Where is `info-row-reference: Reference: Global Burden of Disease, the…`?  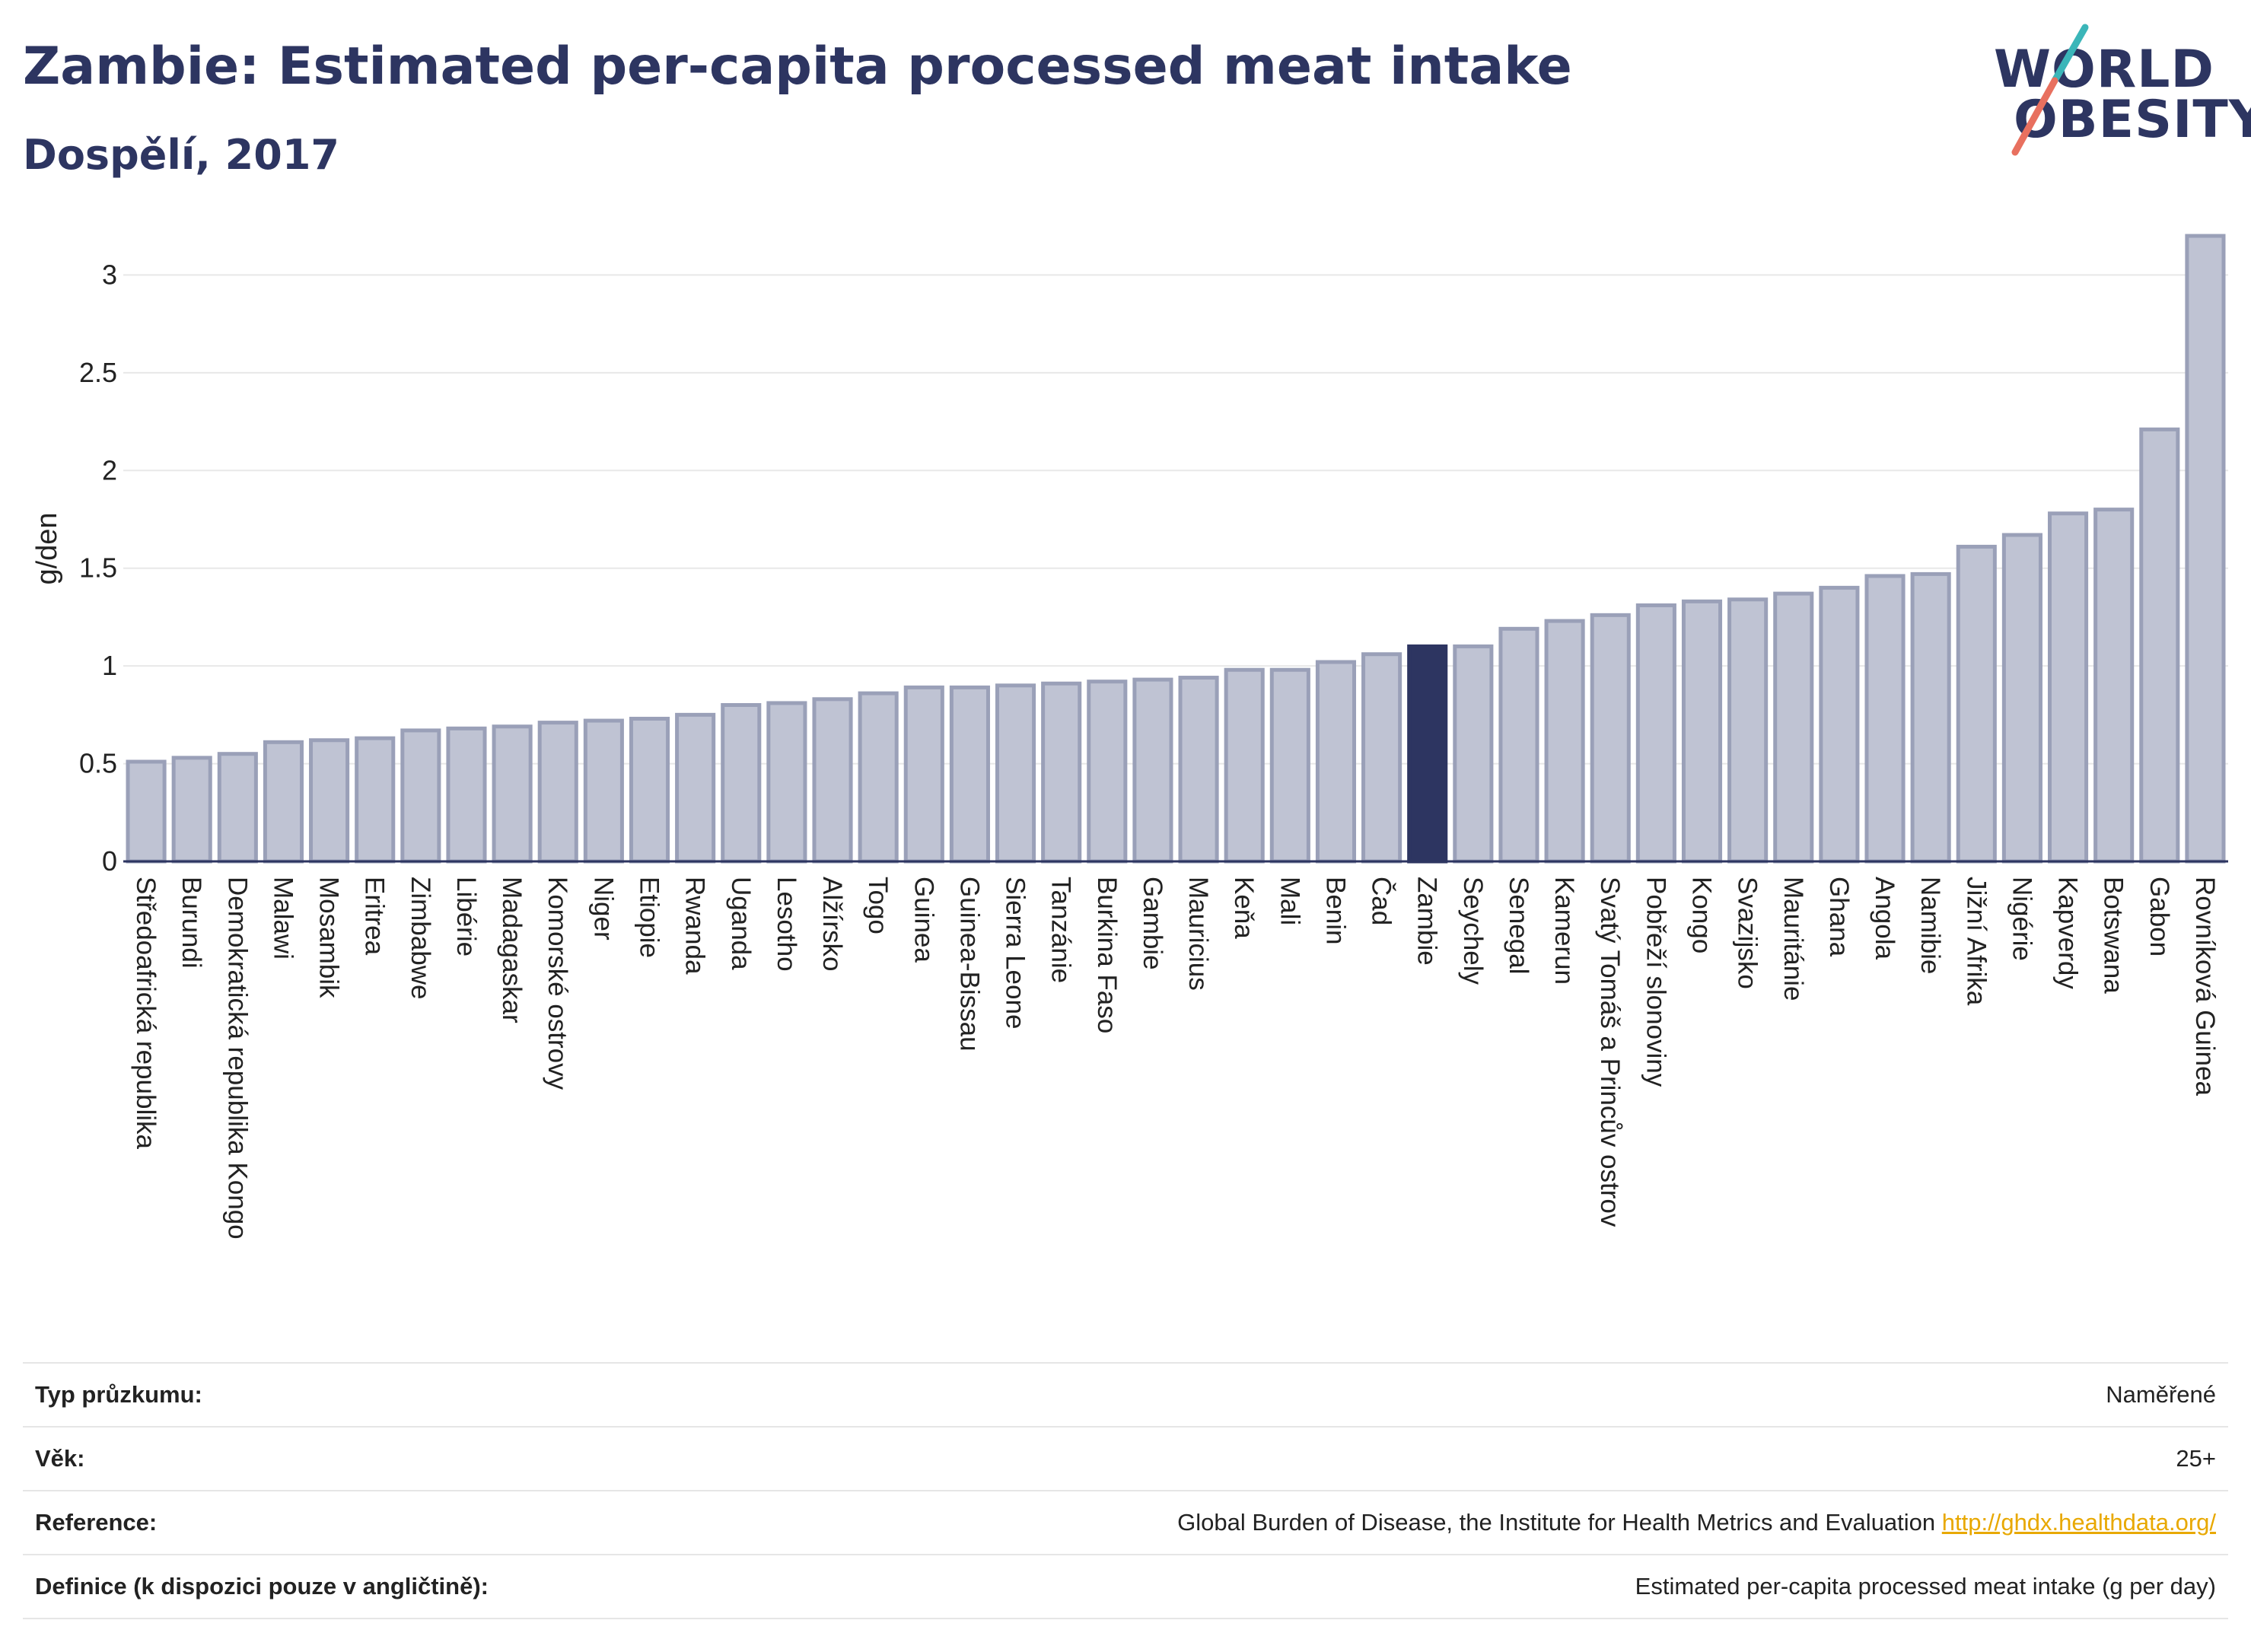
info-row-reference: Reference: Global Burden of Disease, the… is located at coordinates (1125, 1523).